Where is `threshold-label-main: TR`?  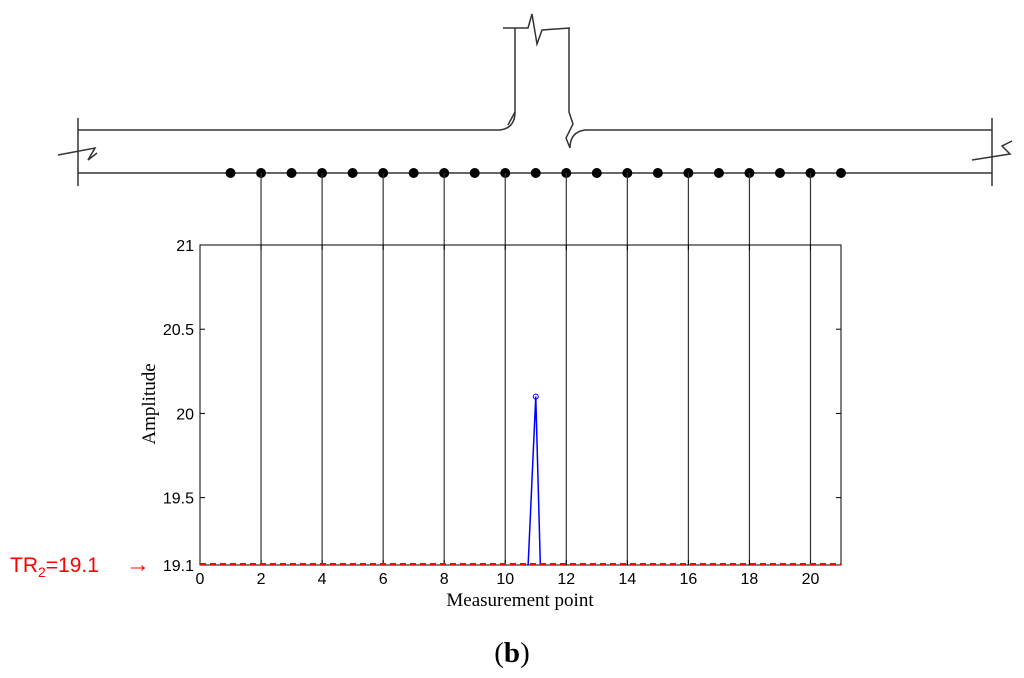 threshold-label-main: TR is located at coordinates (24, 565).